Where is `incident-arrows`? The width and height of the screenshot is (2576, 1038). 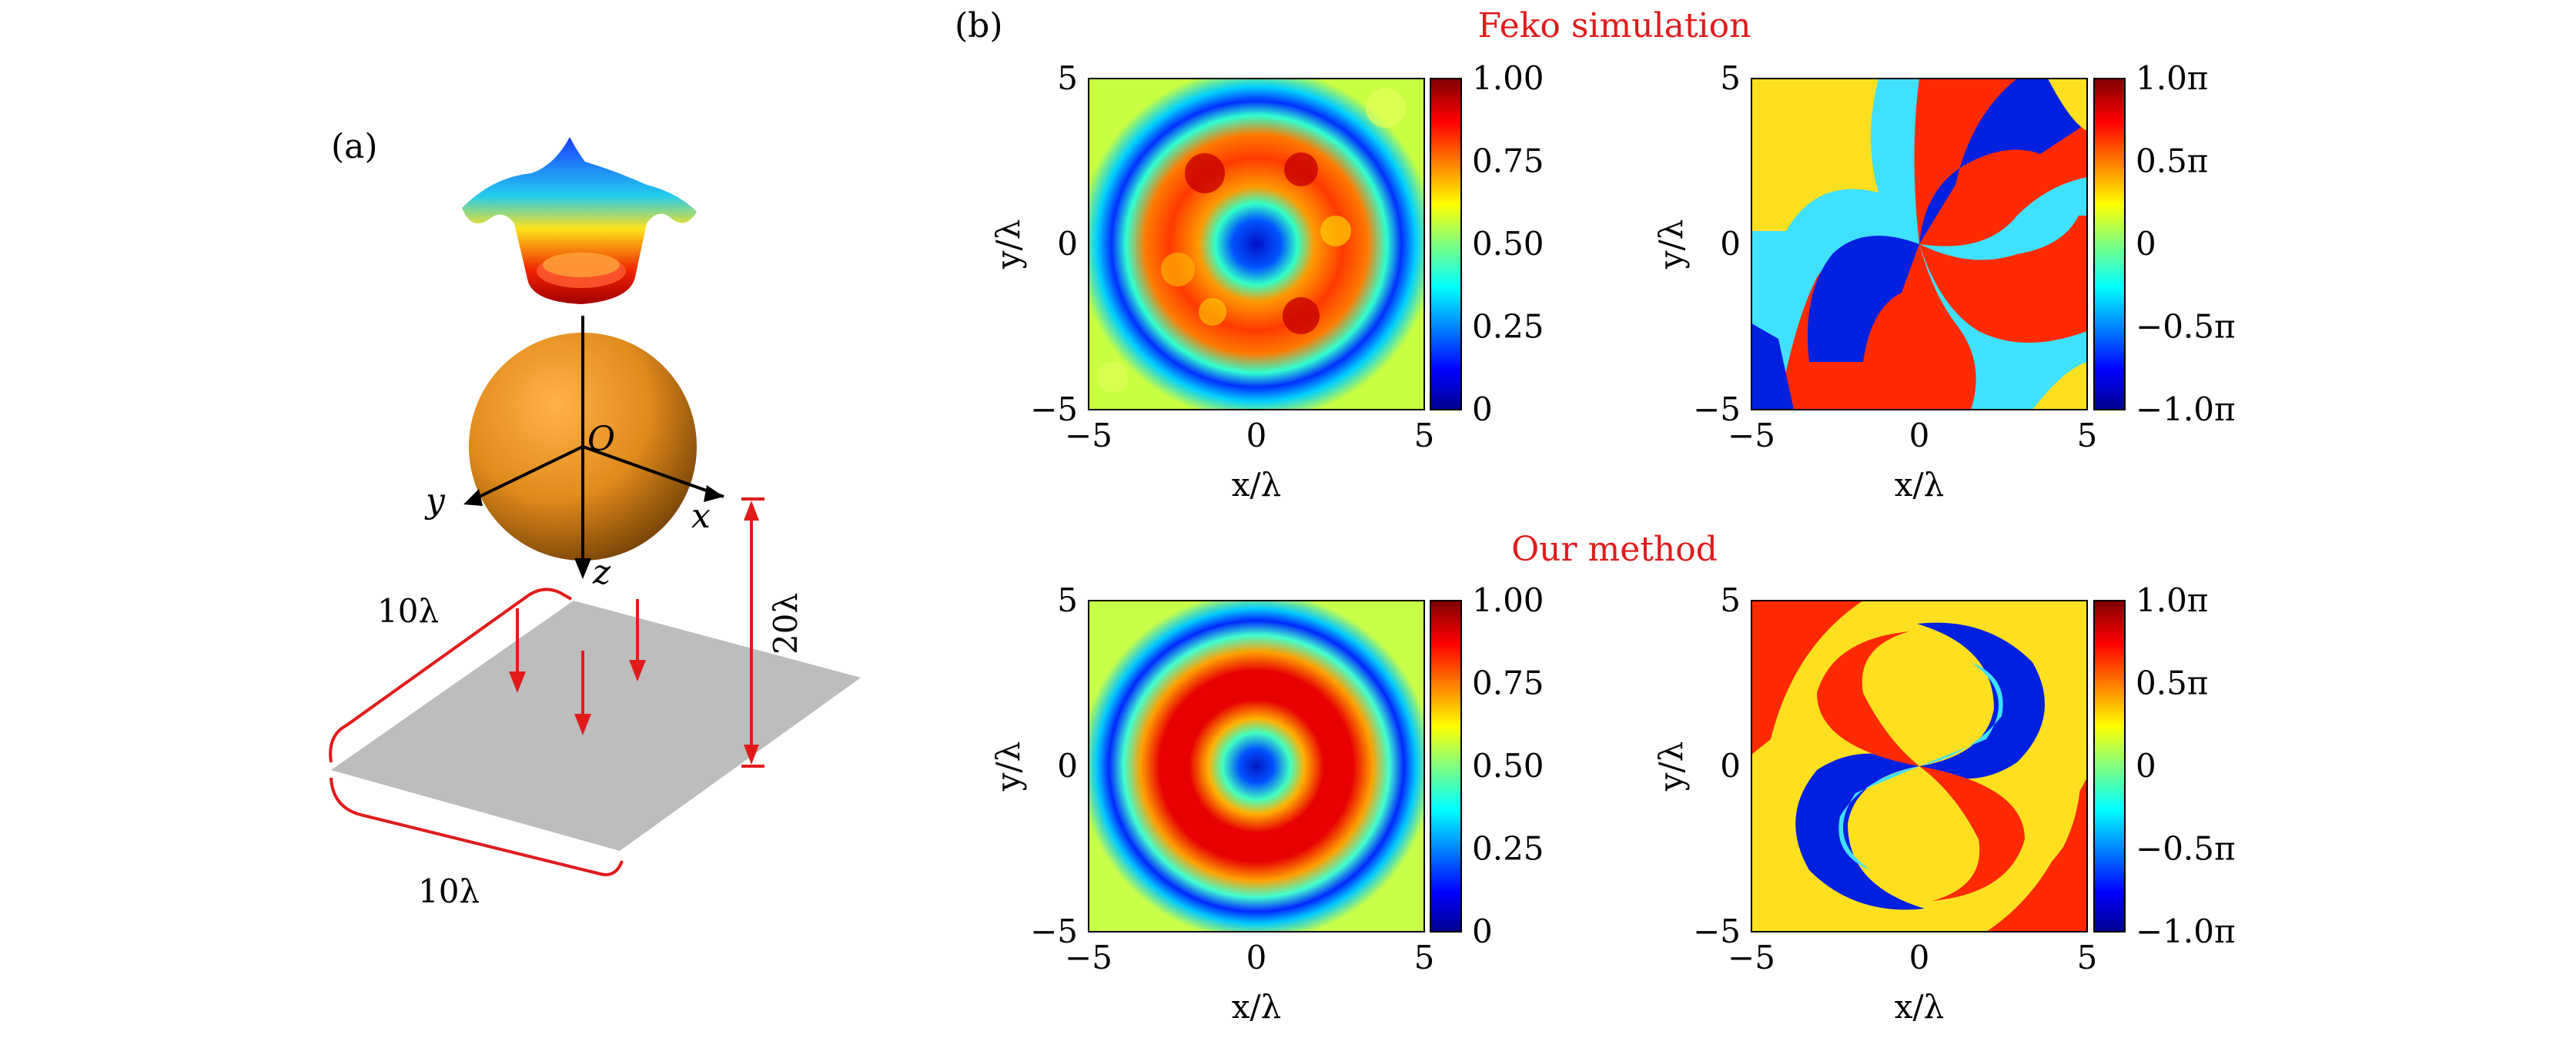
incident-arrows is located at coordinates (578, 667).